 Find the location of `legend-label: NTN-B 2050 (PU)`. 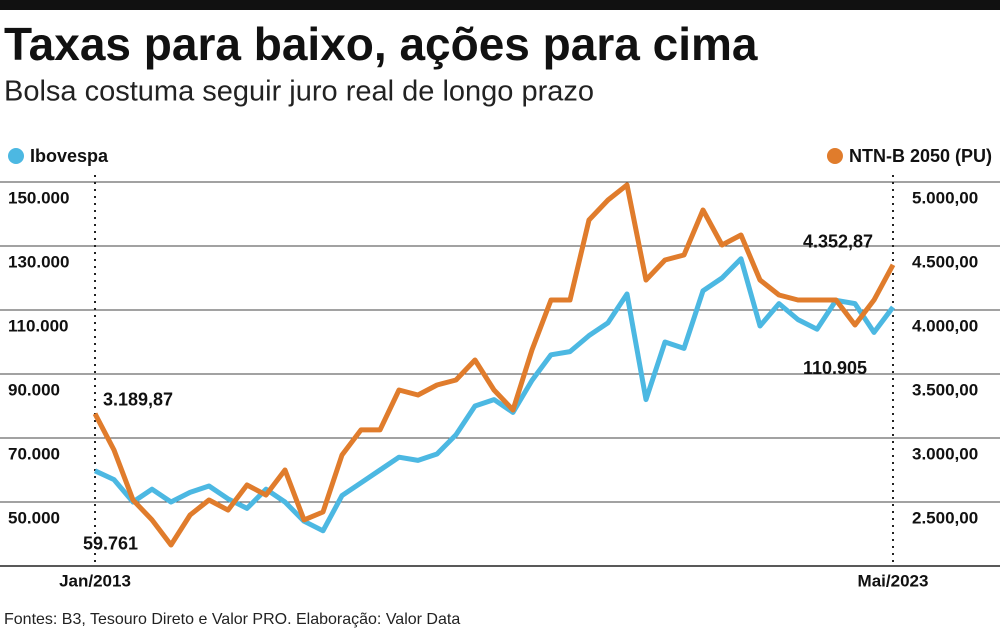

legend-label: NTN-B 2050 (PU) is located at coordinates (920, 156).